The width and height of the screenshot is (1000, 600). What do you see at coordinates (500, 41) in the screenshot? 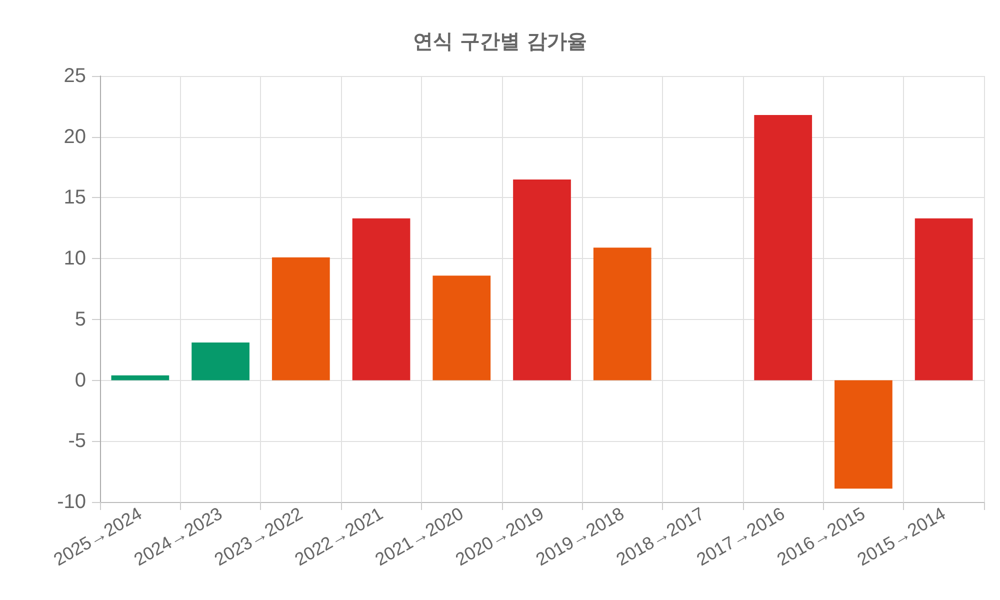
I see `chart-title: 연식 구간별 감가율` at bounding box center [500, 41].